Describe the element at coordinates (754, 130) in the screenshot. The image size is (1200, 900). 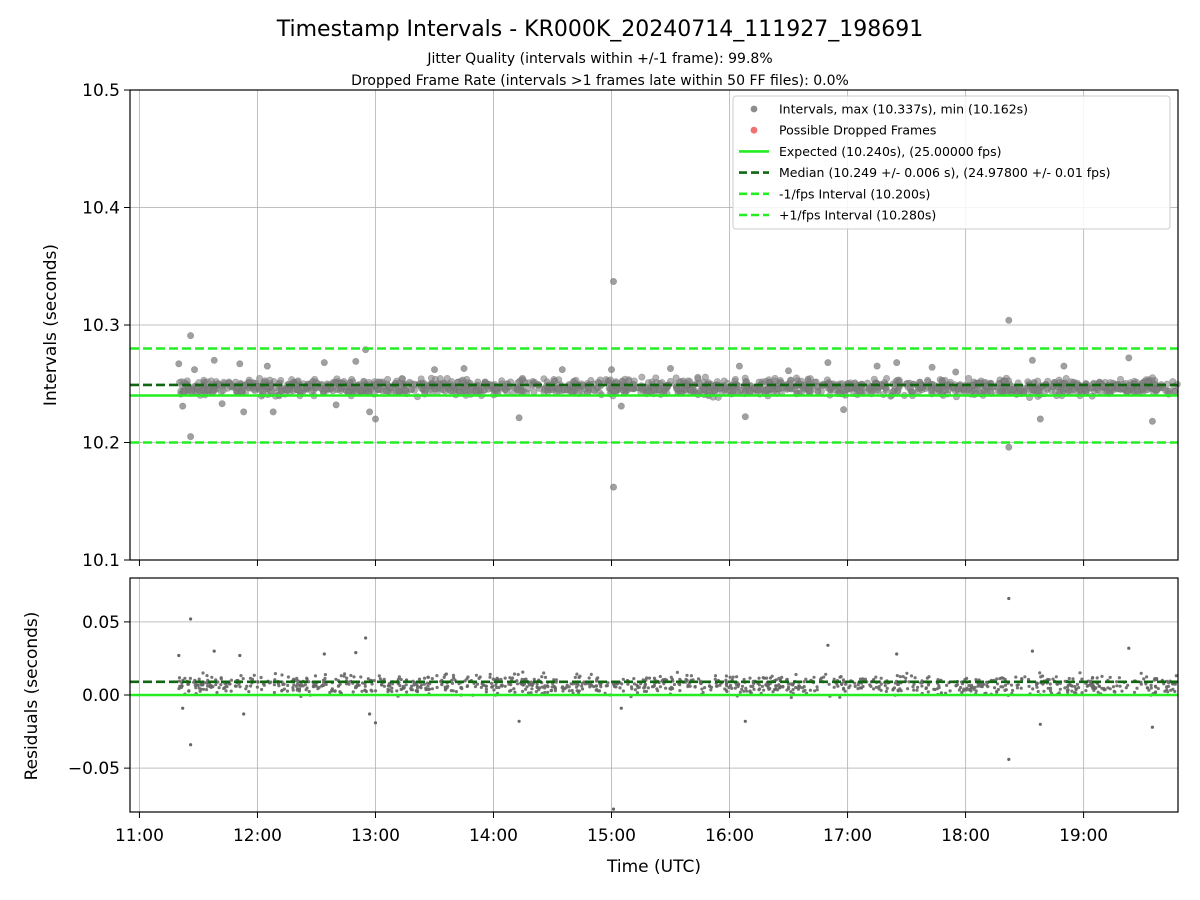
I see `legend-marker` at that location.